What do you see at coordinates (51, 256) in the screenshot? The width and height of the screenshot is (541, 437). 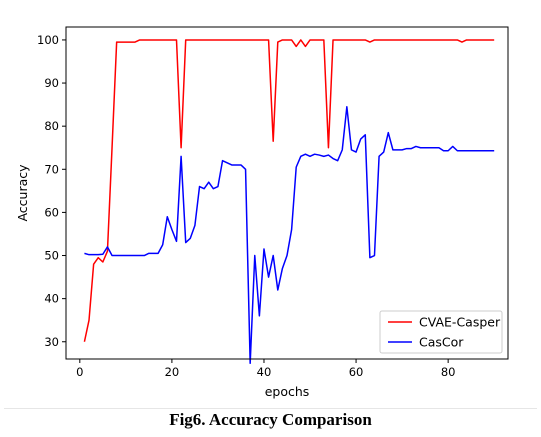 I see `y-tick-label: 50` at bounding box center [51, 256].